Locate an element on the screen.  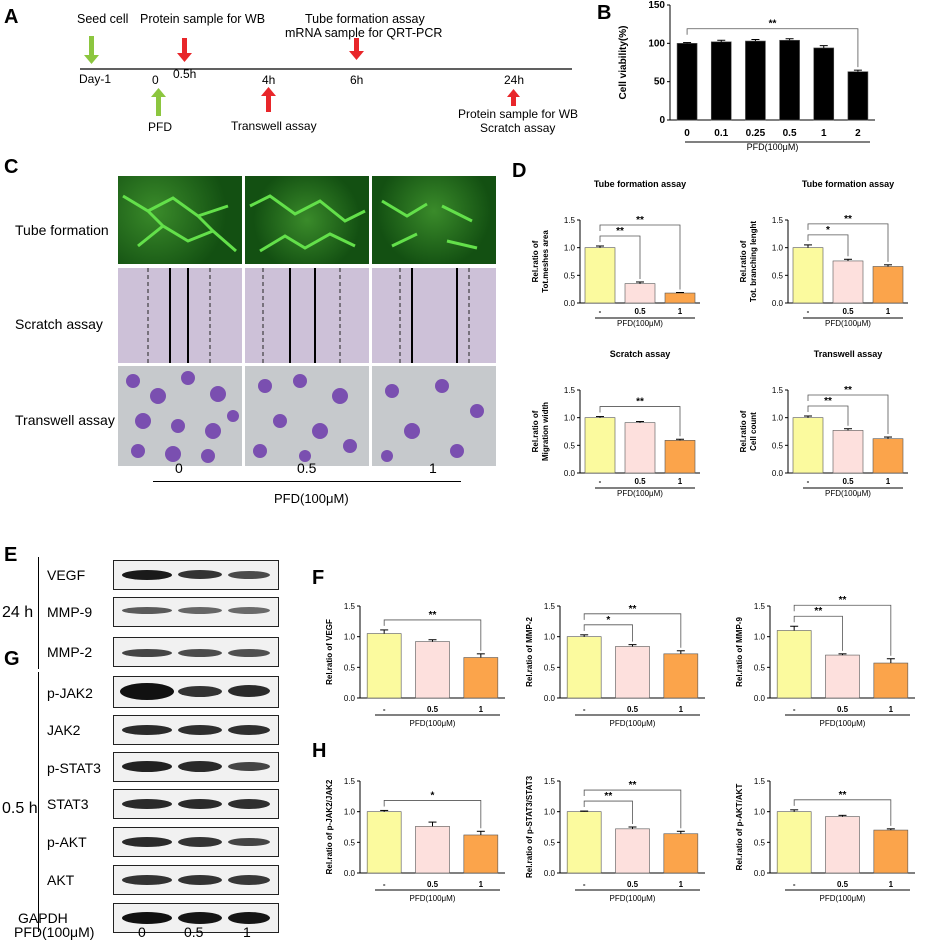
time-0-5h-label: 0.5h is located at coordinates (185, 74).